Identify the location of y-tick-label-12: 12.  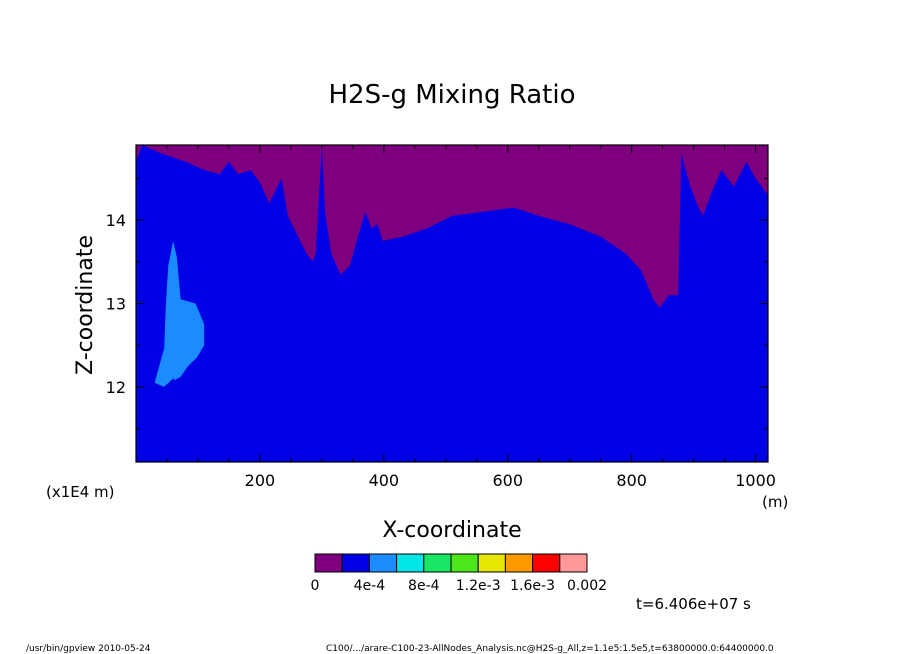
(116, 387).